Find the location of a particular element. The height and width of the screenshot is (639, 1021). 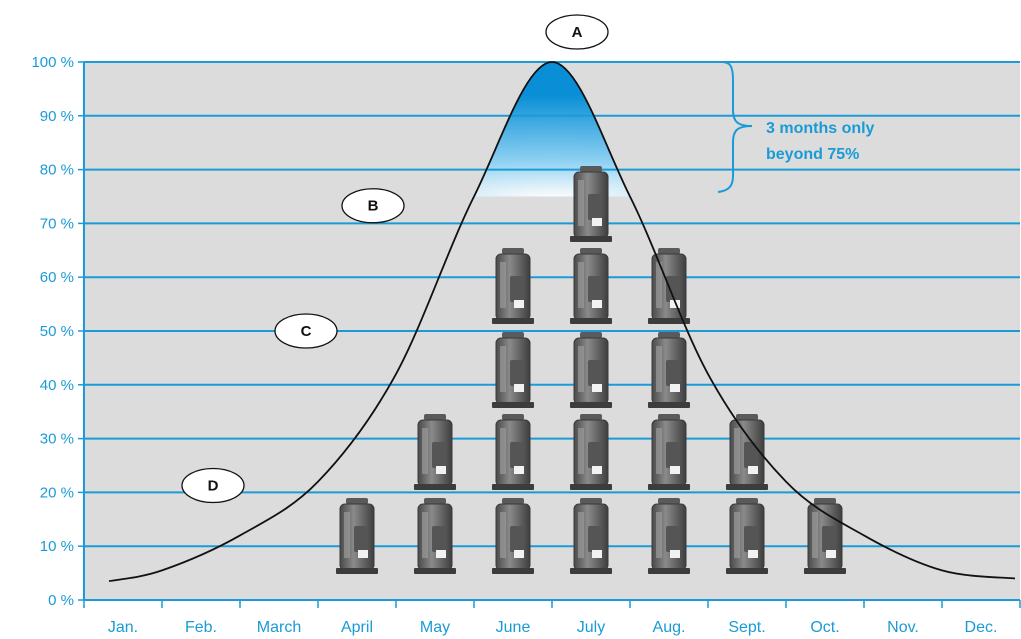

y-tick-label: 30 % is located at coordinates (57, 439).